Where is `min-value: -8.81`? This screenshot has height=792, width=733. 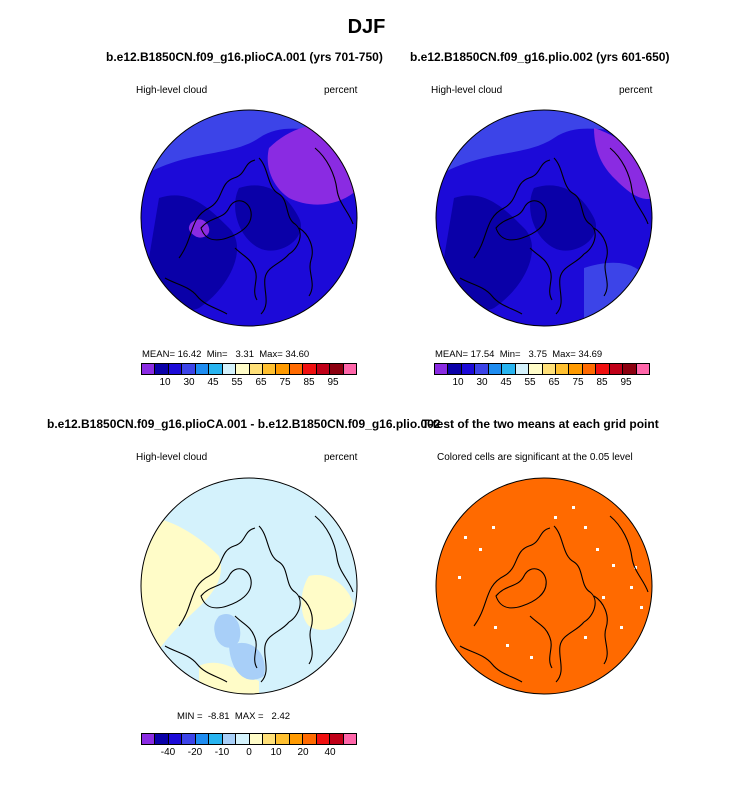
min-value: -8.81 is located at coordinates (218, 716).